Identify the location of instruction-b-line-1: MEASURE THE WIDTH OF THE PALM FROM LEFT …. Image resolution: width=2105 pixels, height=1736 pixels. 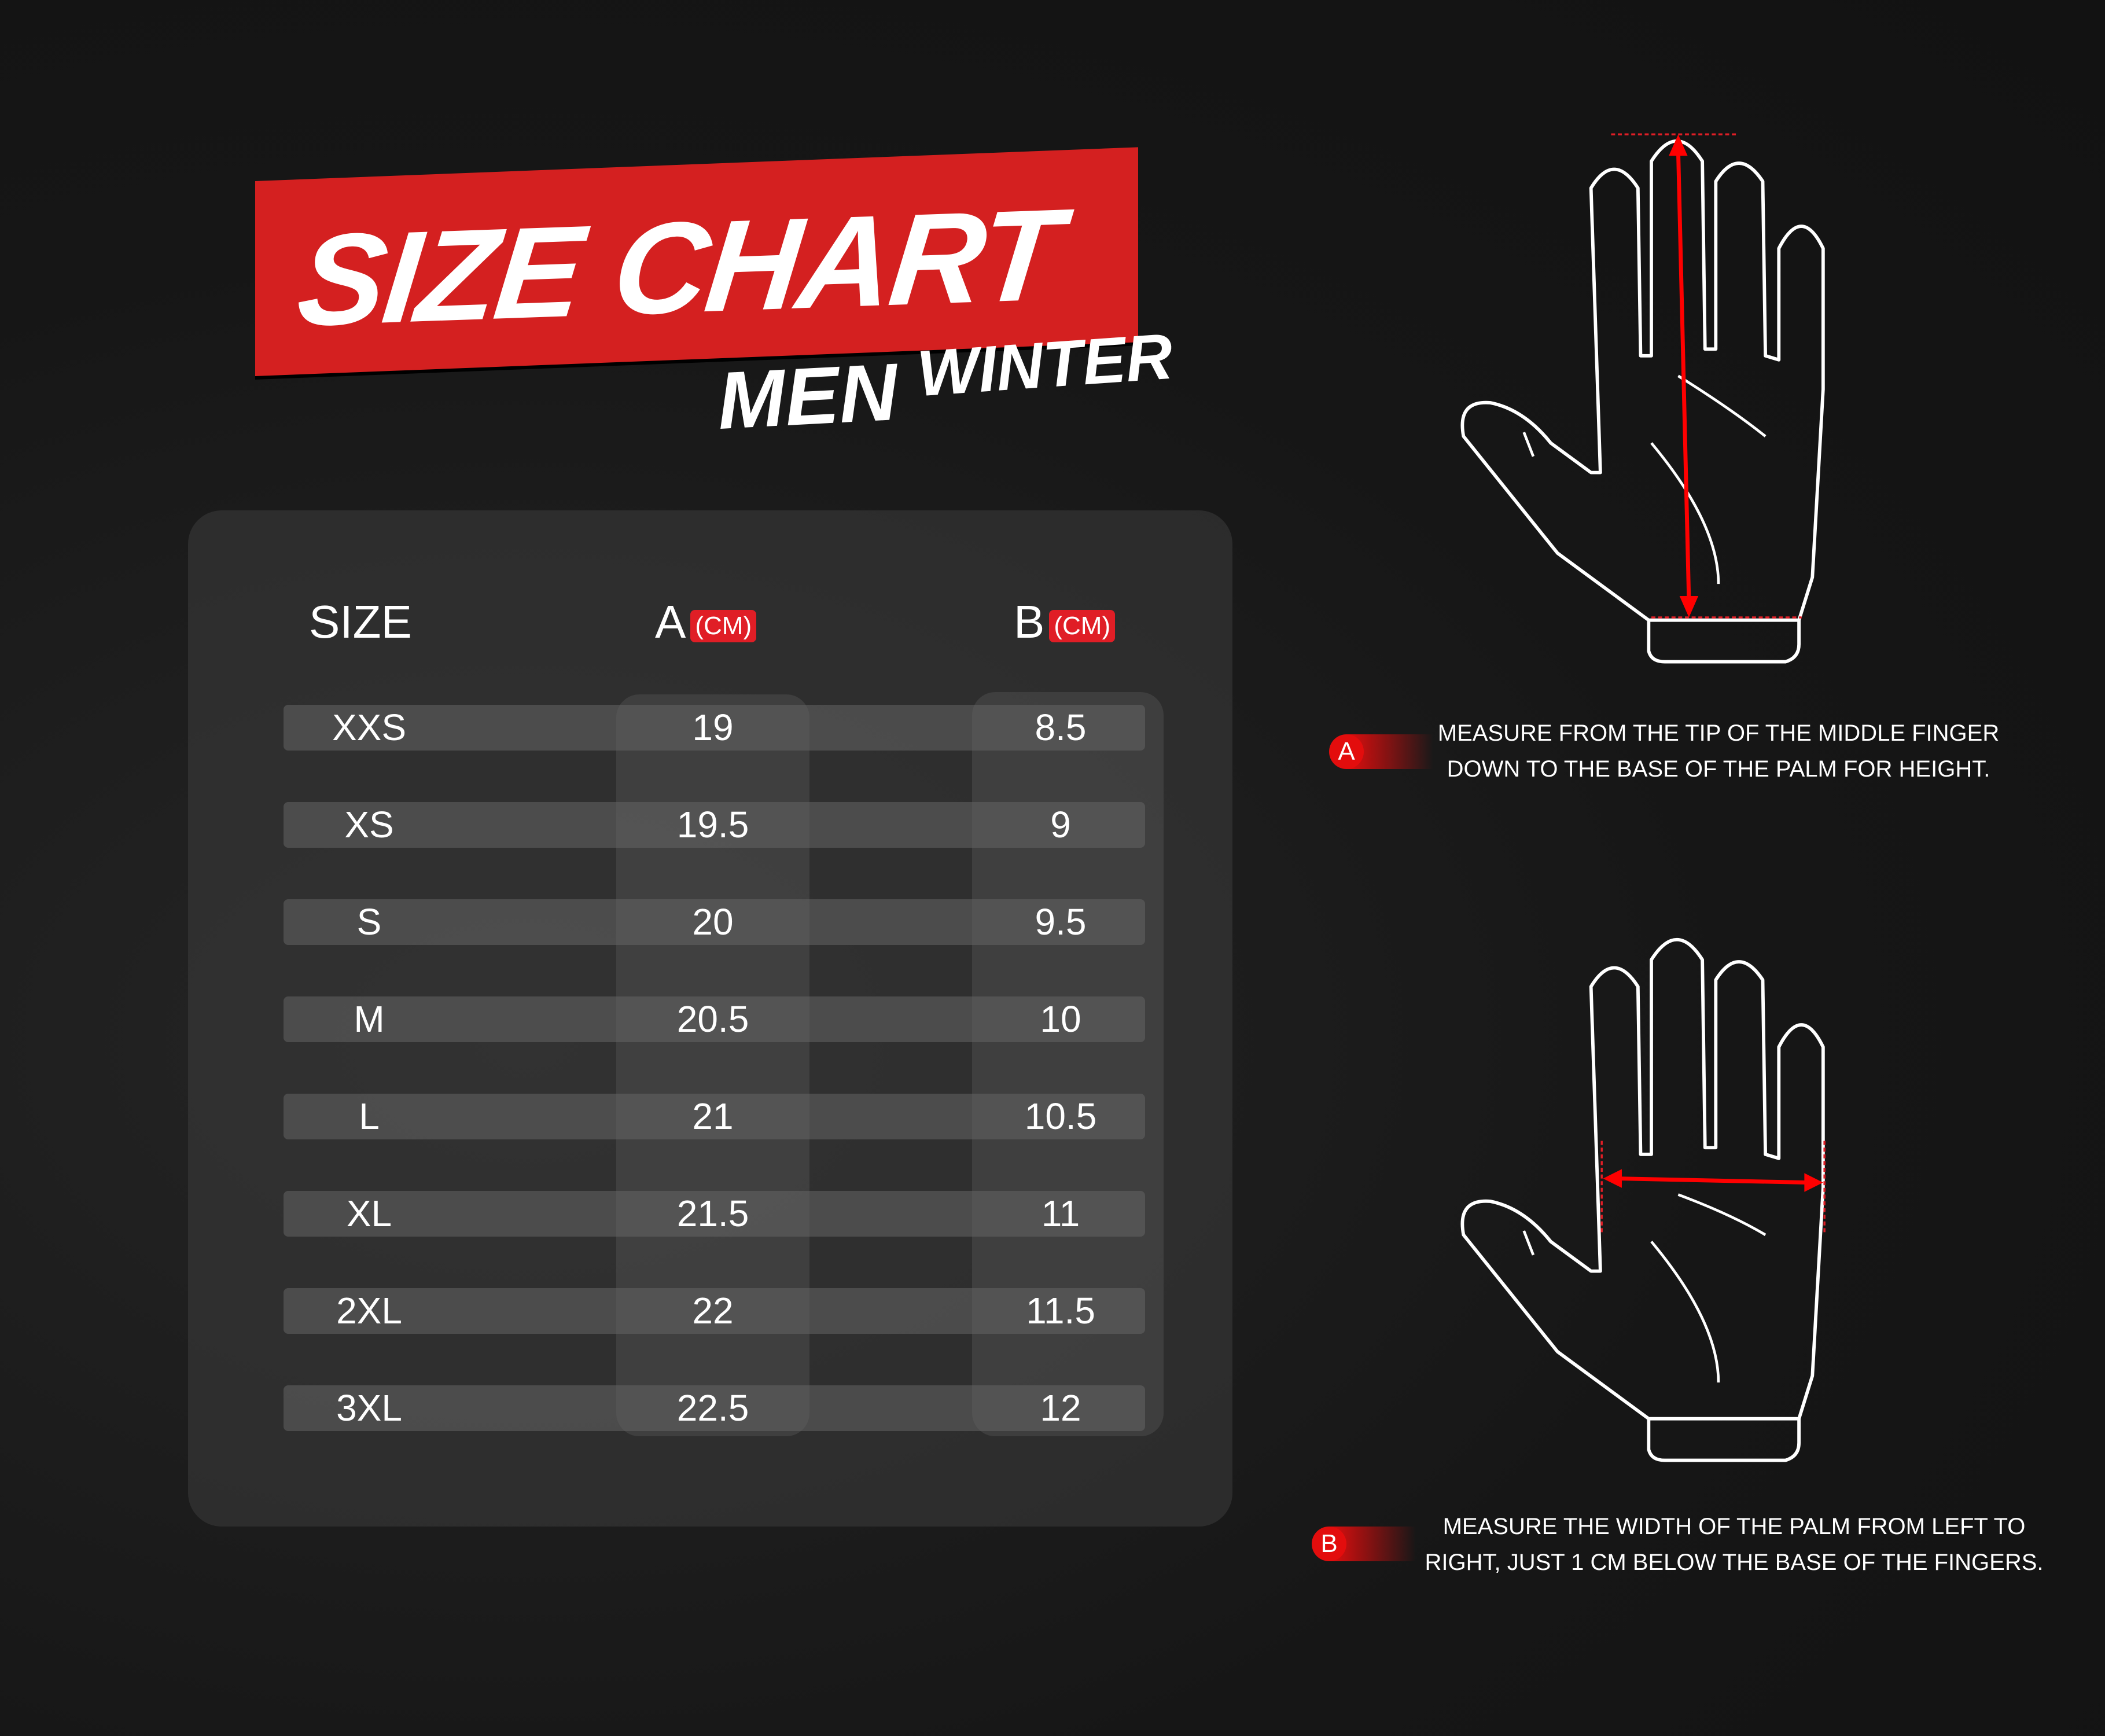
(1734, 1526).